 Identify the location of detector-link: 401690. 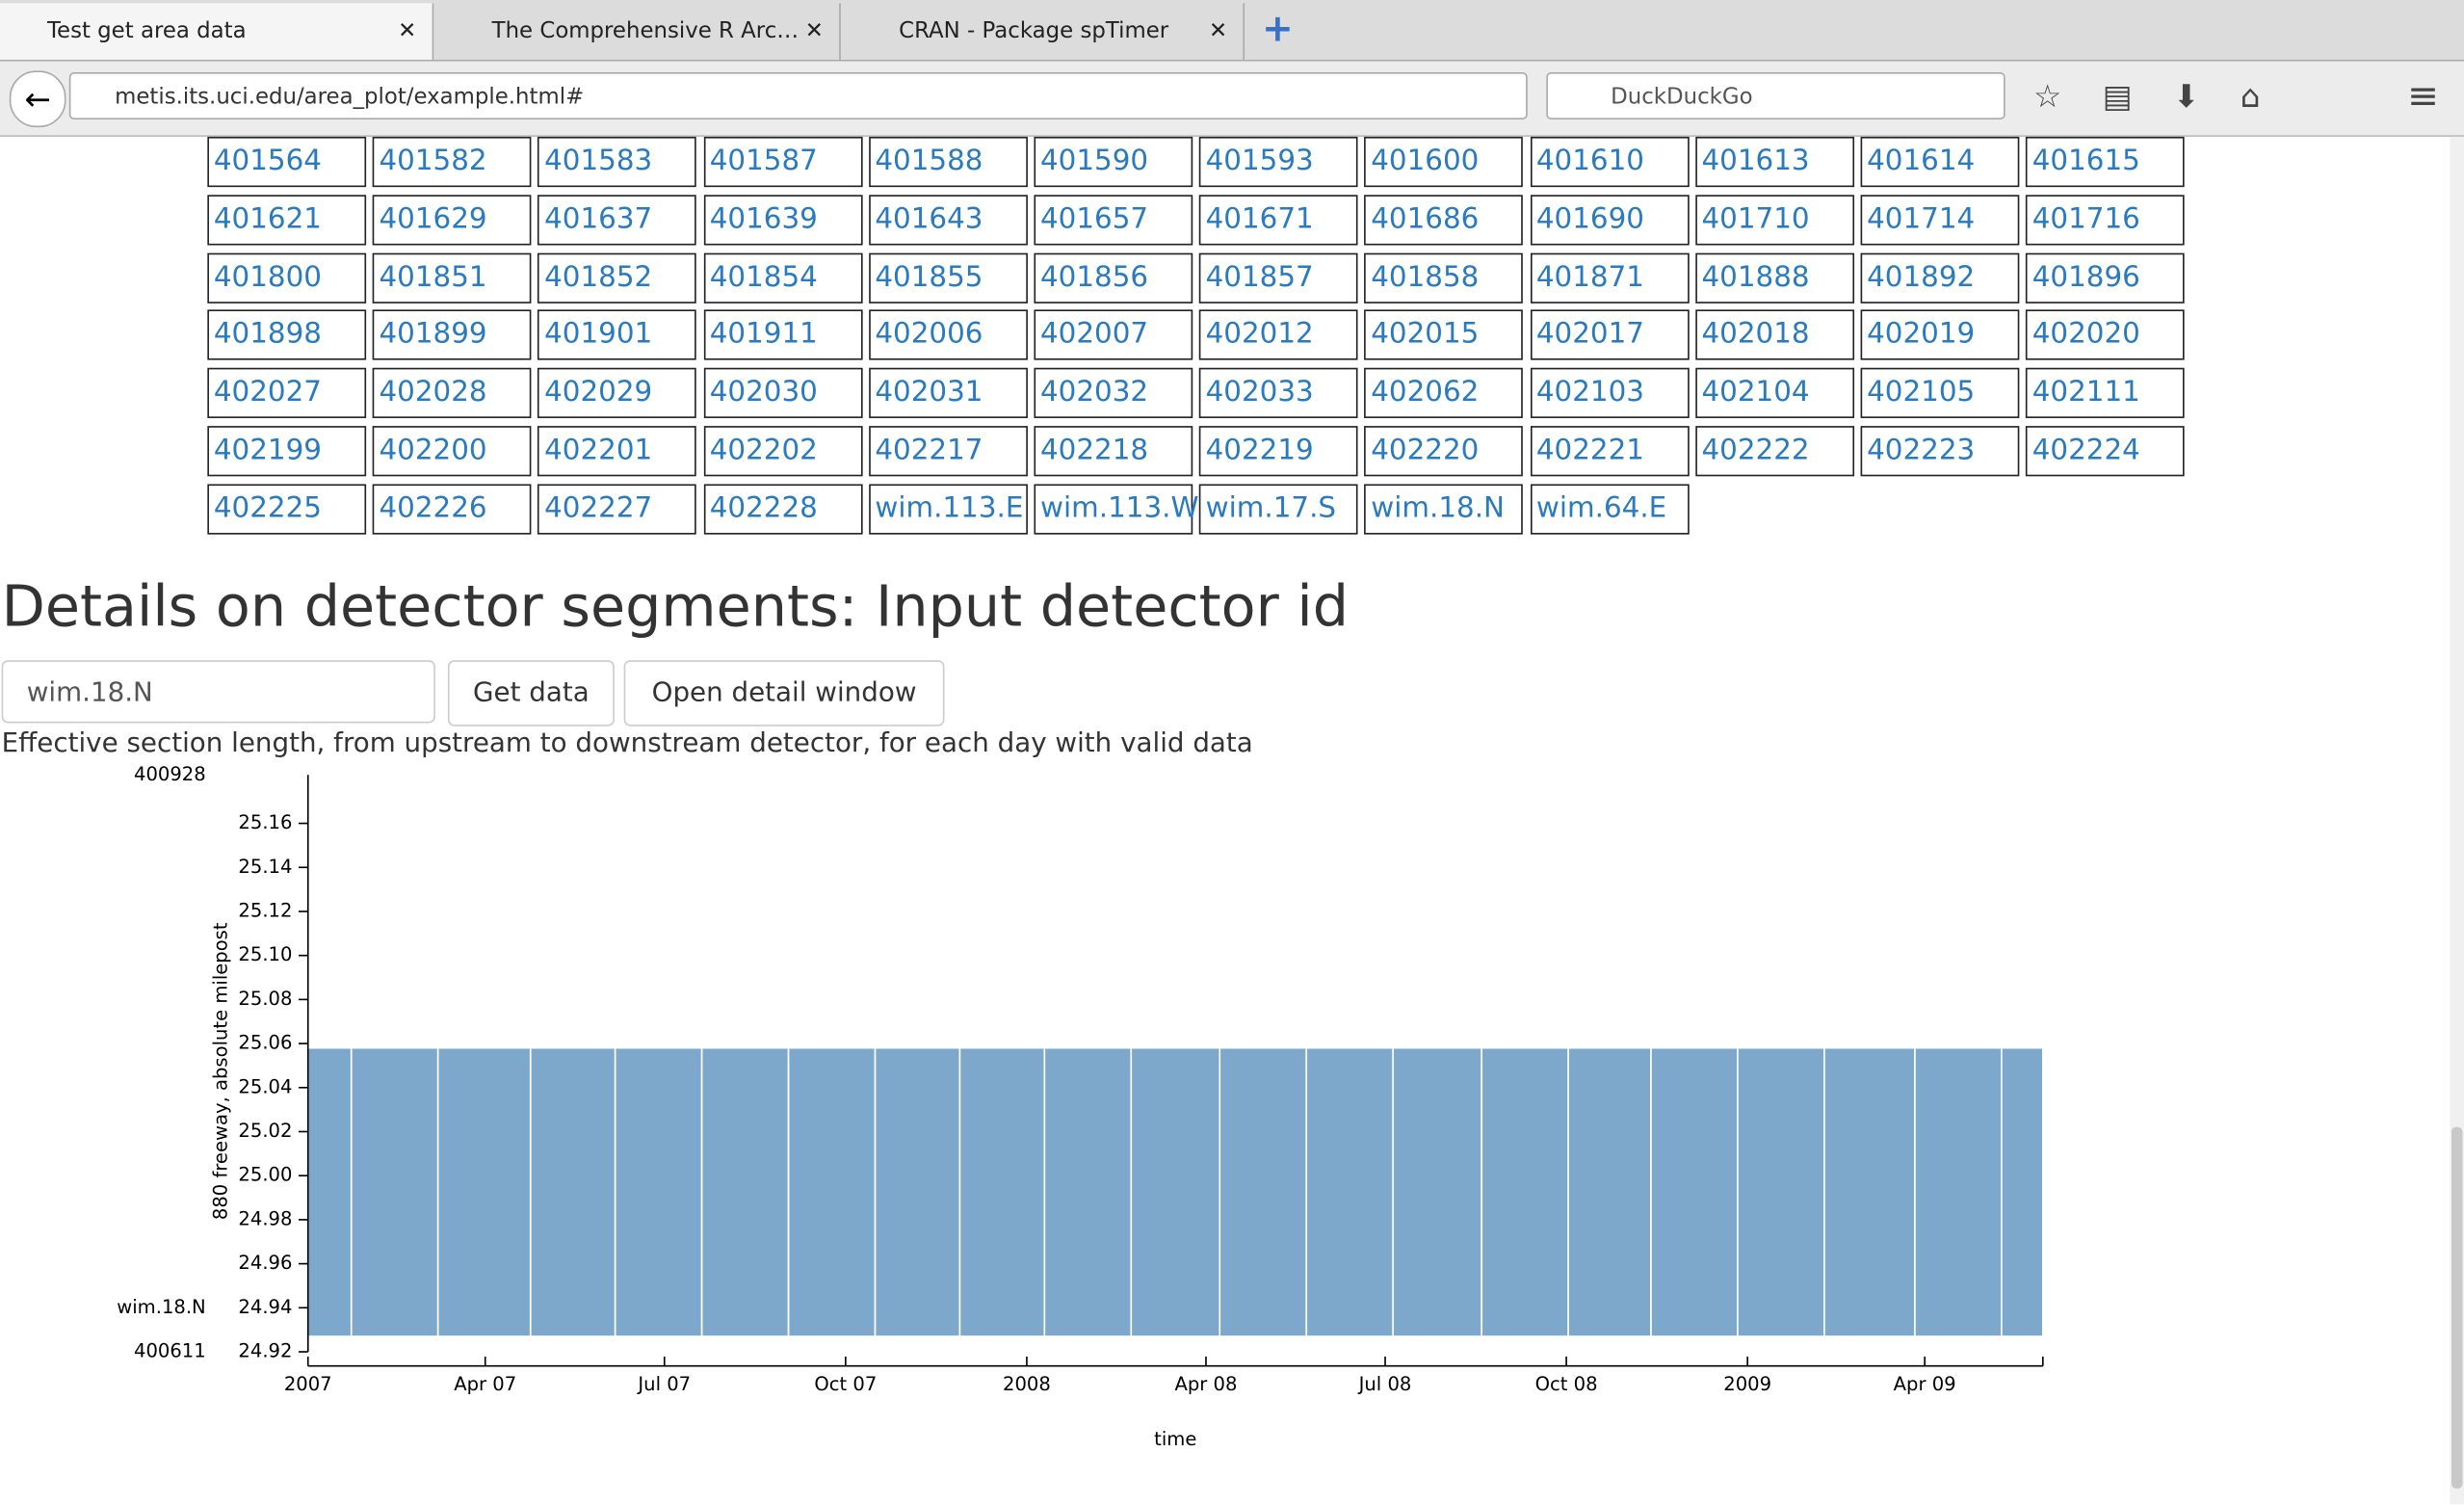
(1610, 220).